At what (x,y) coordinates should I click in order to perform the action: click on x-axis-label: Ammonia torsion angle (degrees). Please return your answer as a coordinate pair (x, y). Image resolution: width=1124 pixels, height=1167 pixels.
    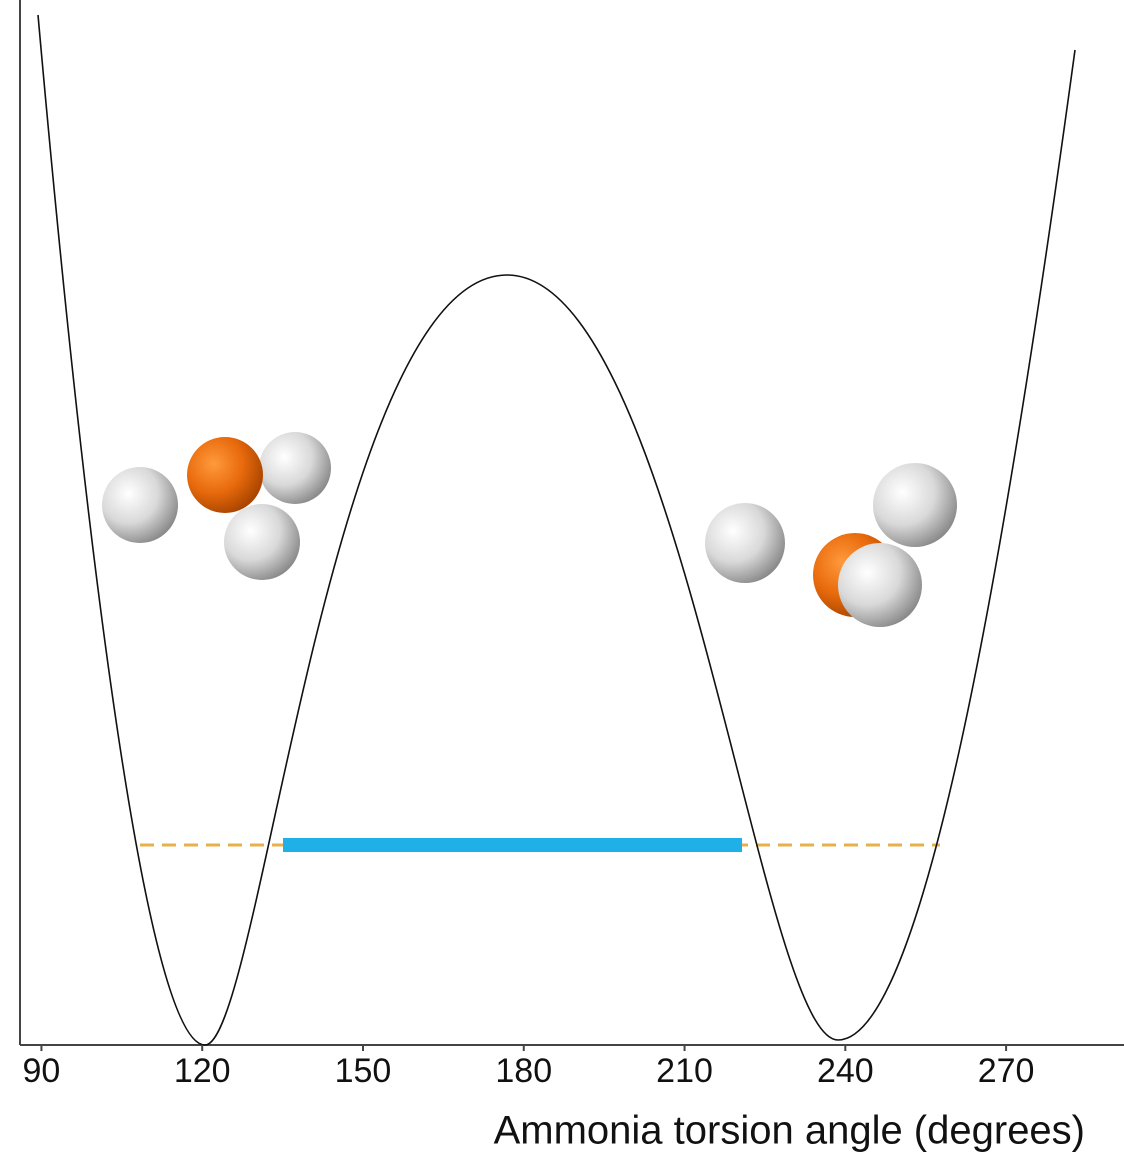
    Looking at the image, I should click on (789, 1131).